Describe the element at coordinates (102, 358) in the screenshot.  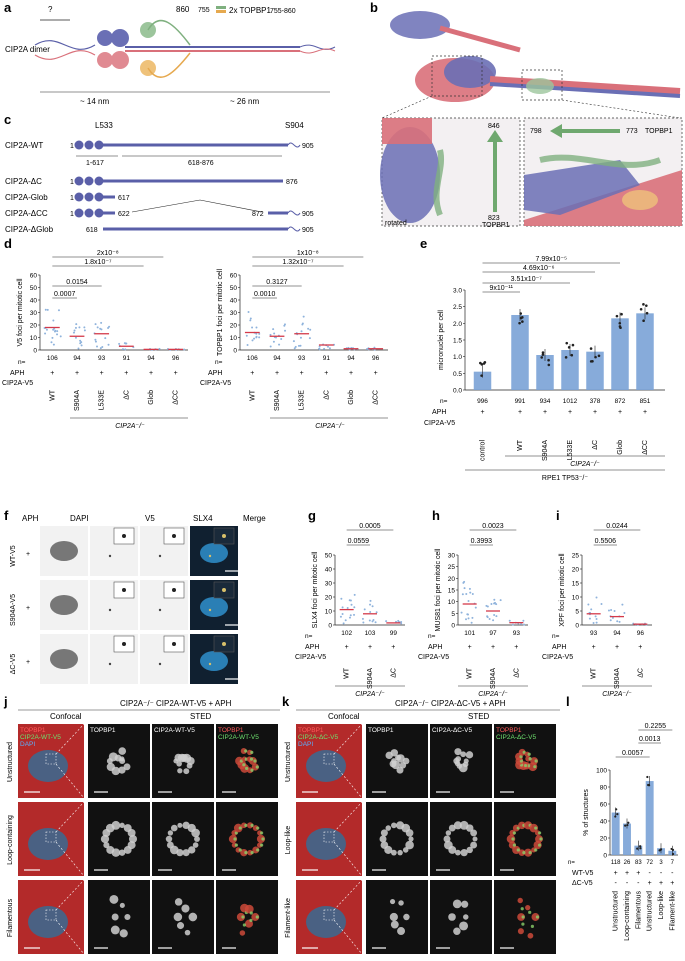
I see `n-value: 93` at that location.